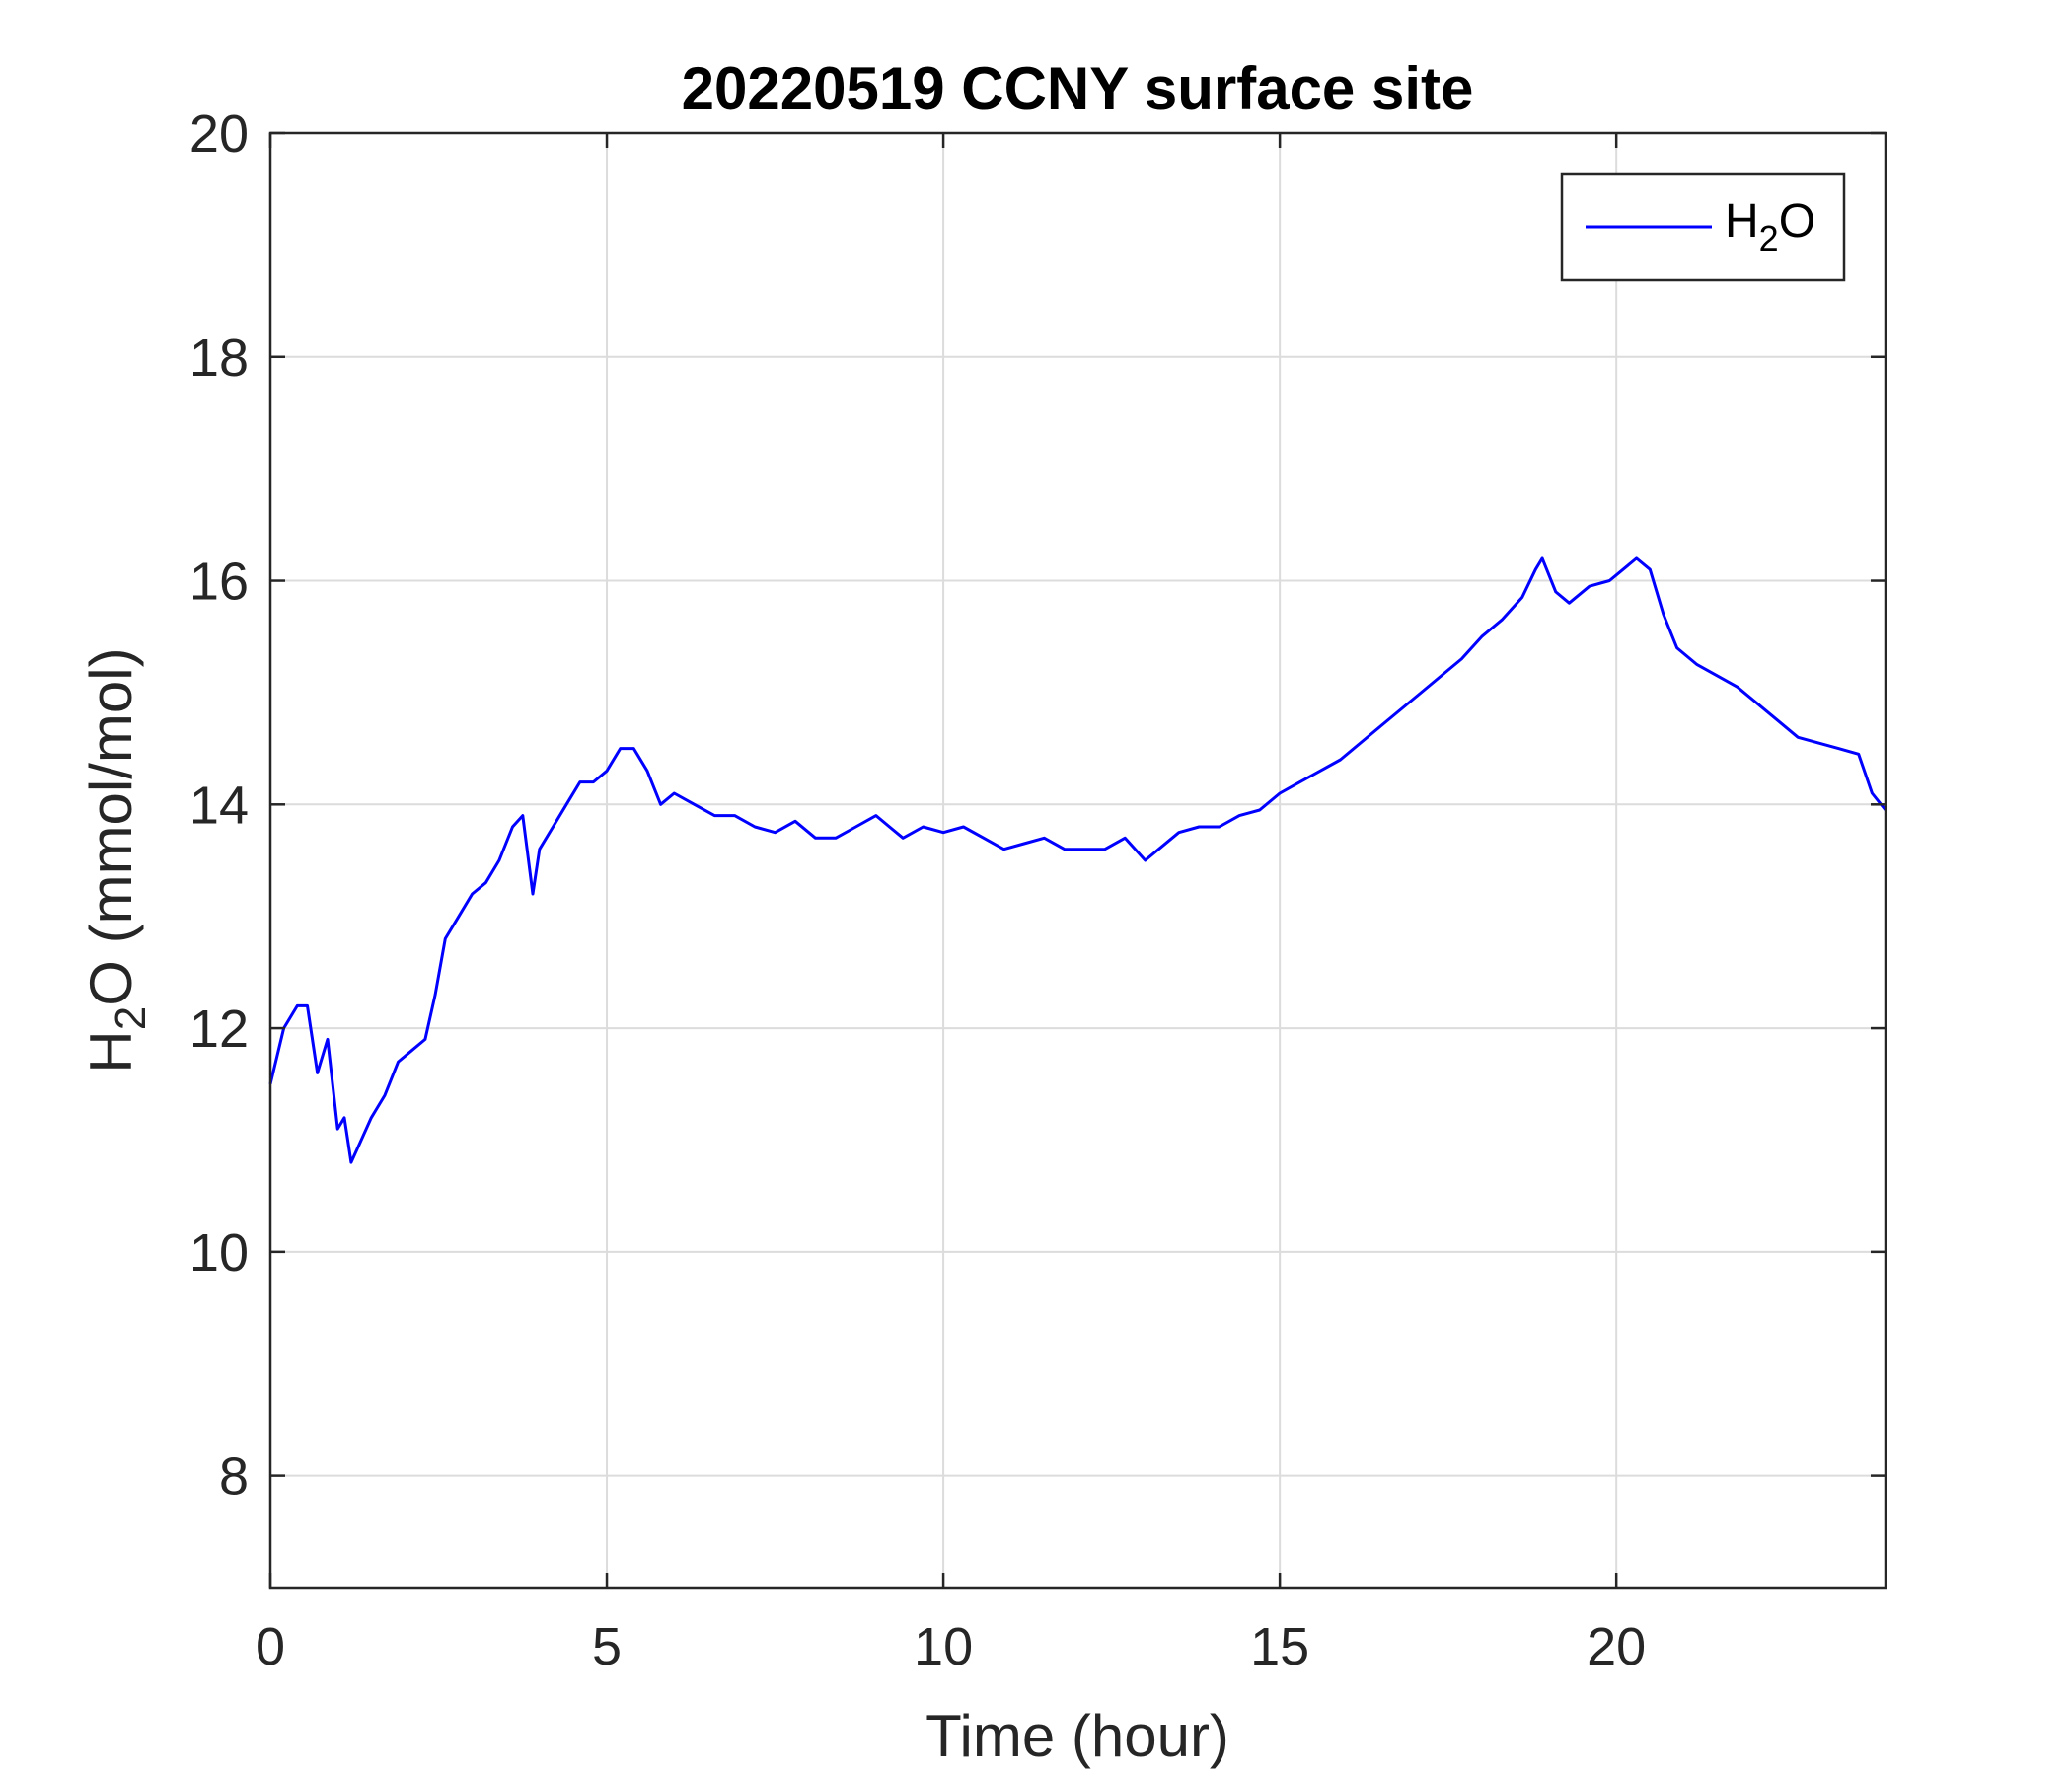  Describe the element at coordinates (1703, 227) in the screenshot. I see `legend: H2O` at that location.